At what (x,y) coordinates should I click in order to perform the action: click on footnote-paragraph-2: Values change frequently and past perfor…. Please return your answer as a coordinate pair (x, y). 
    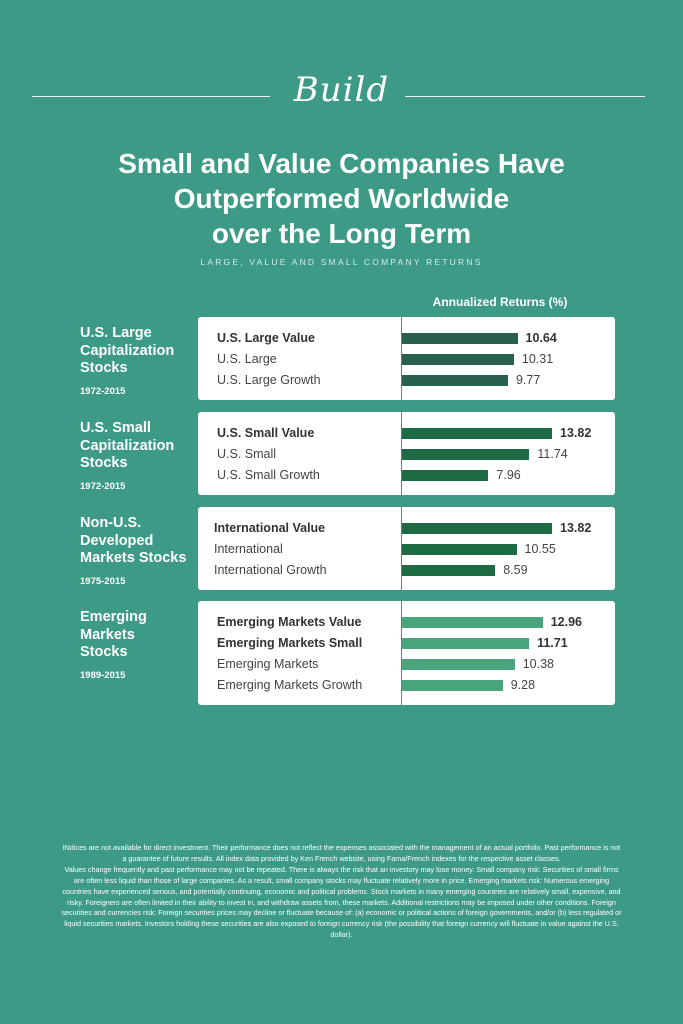
    Looking at the image, I should click on (341, 902).